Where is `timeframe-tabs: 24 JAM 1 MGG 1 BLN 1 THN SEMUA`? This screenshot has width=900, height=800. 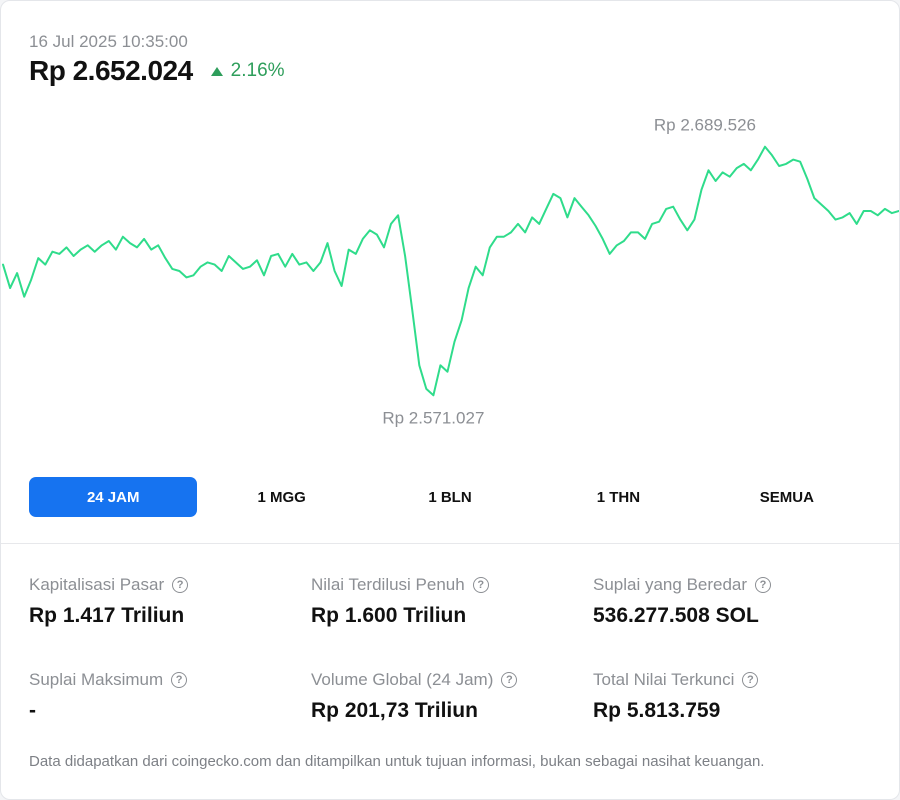
timeframe-tabs: 24 JAM 1 MGG 1 BLN 1 THN SEMUA is located at coordinates (450, 497).